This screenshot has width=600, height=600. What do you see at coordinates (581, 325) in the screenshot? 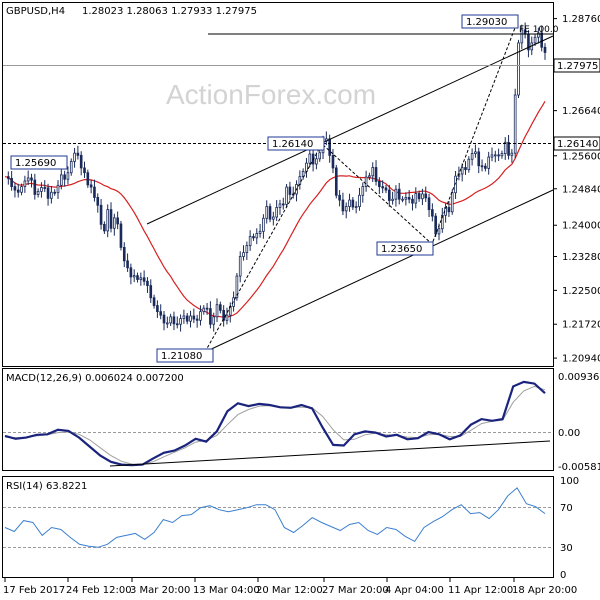
I see `price-tick-label: 1.21720` at bounding box center [581, 325].